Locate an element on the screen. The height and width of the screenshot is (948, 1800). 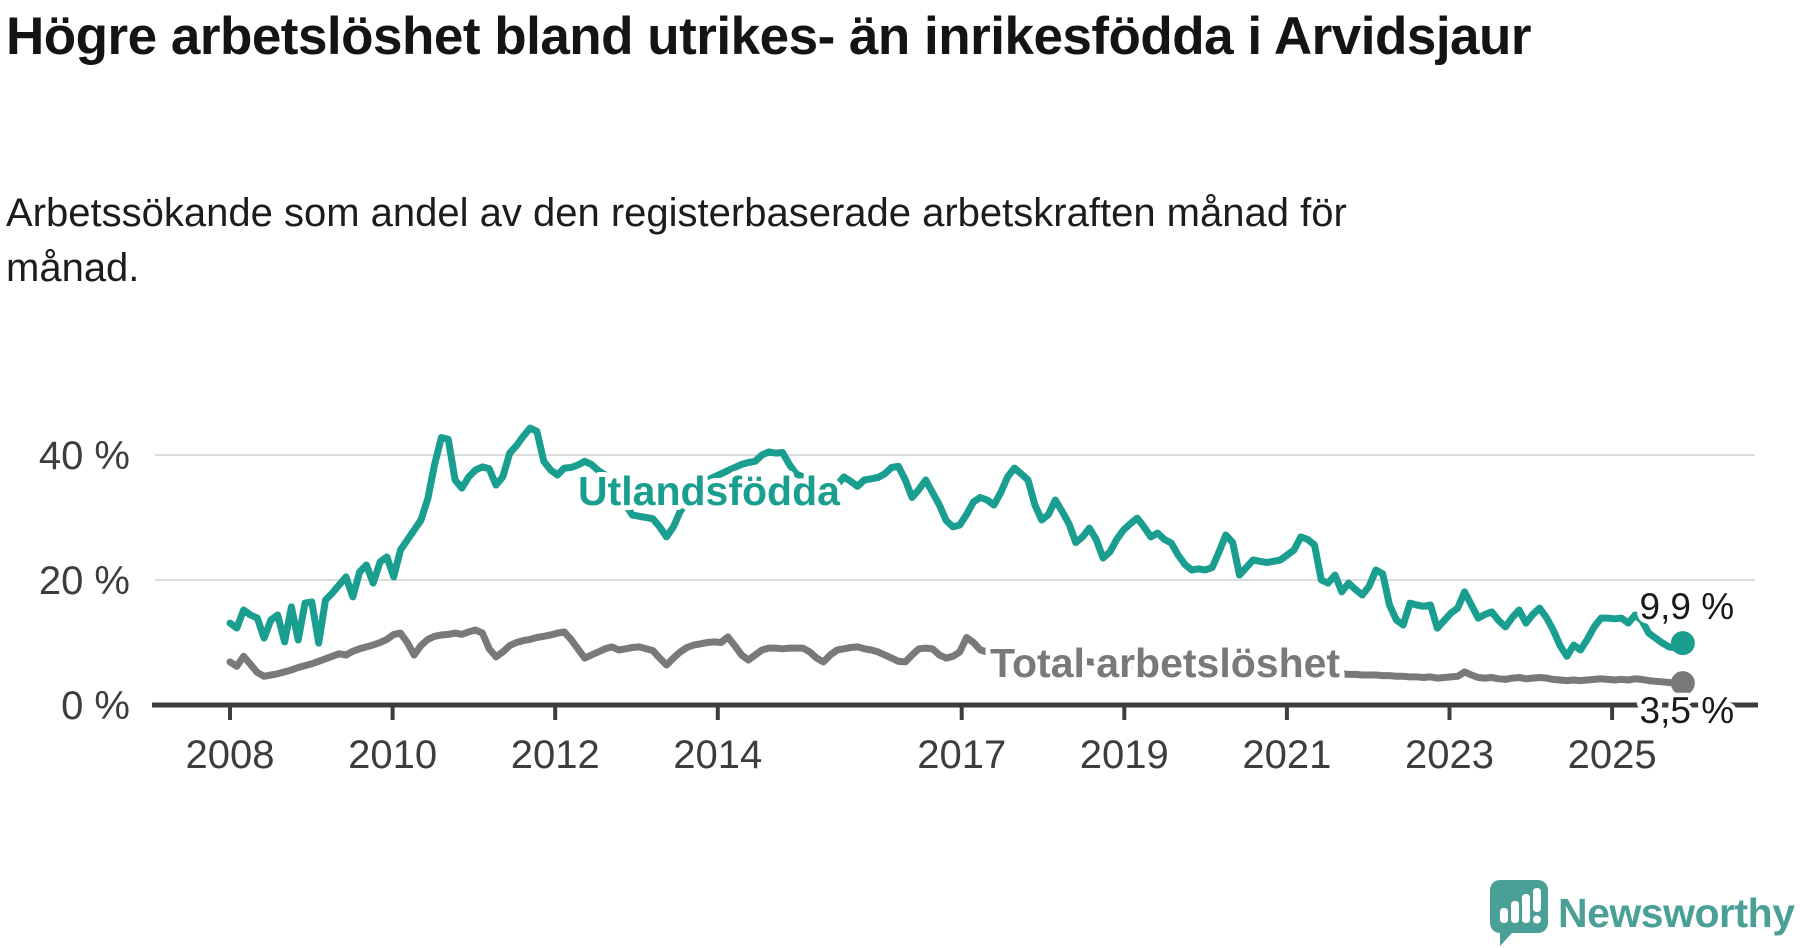
y-tick-label-40: 40 % is located at coordinates (84, 456).